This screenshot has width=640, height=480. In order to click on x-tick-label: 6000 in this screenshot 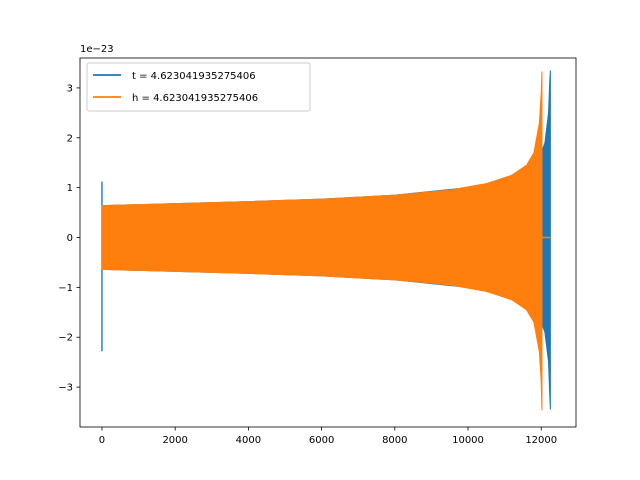, I will do `click(321, 440)`.